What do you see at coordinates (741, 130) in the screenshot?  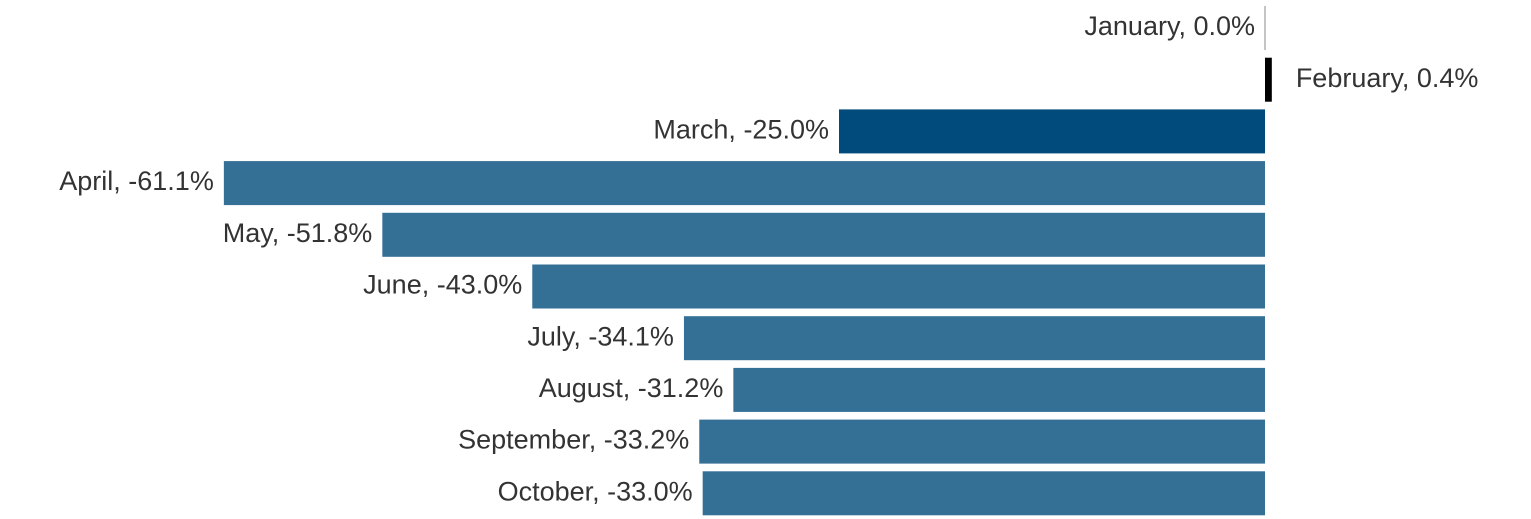 I see `data-label: March, -25.0%` at bounding box center [741, 130].